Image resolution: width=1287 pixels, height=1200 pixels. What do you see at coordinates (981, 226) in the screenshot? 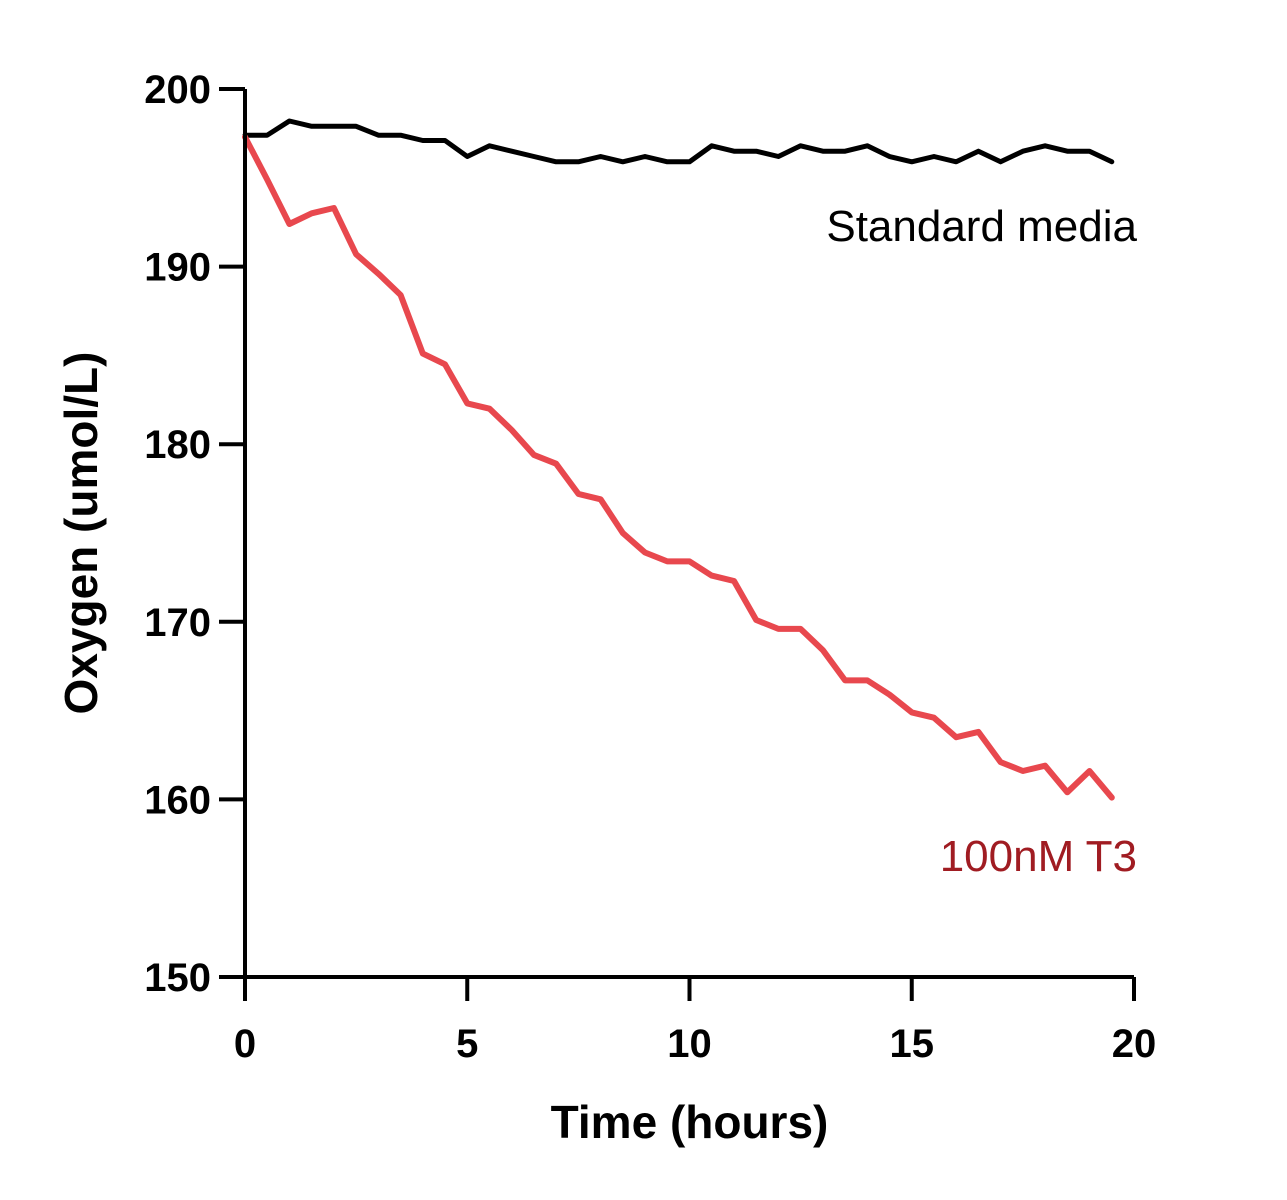
I see `series-label-standard-media: Standard media` at bounding box center [981, 226].